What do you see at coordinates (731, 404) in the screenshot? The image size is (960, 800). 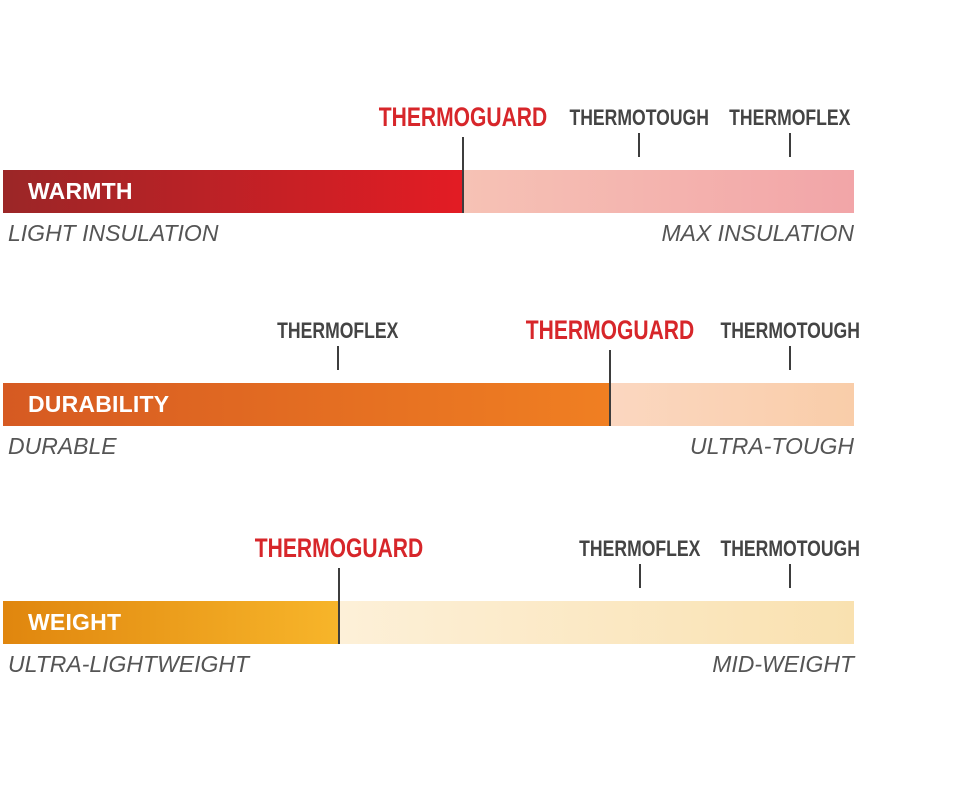 I see `durability-bar-remainder` at bounding box center [731, 404].